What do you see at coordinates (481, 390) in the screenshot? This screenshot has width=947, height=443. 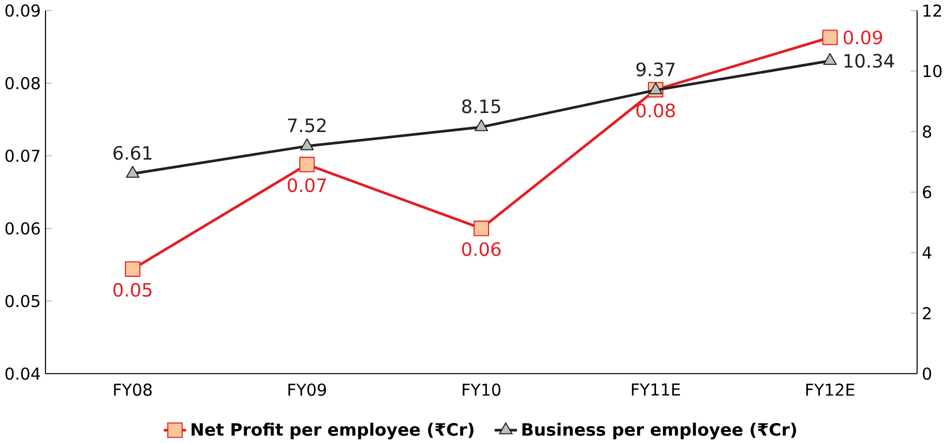 I see `x-tick-label: FY10` at bounding box center [481, 390].